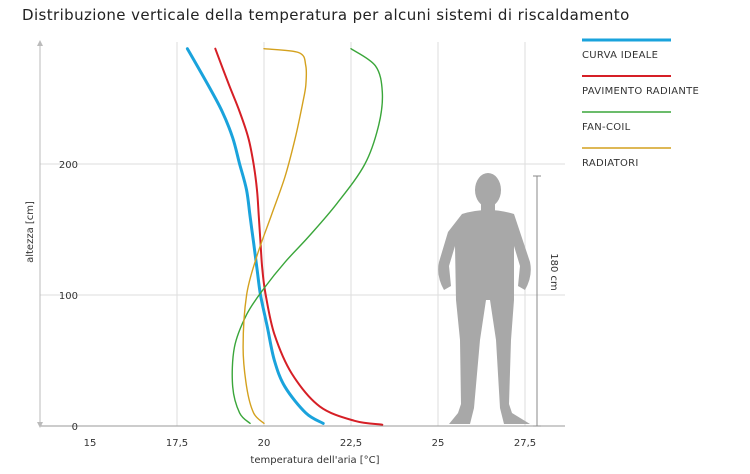  Describe the element at coordinates (438, 443) in the screenshot. I see `x-tick-label: 25` at that location.